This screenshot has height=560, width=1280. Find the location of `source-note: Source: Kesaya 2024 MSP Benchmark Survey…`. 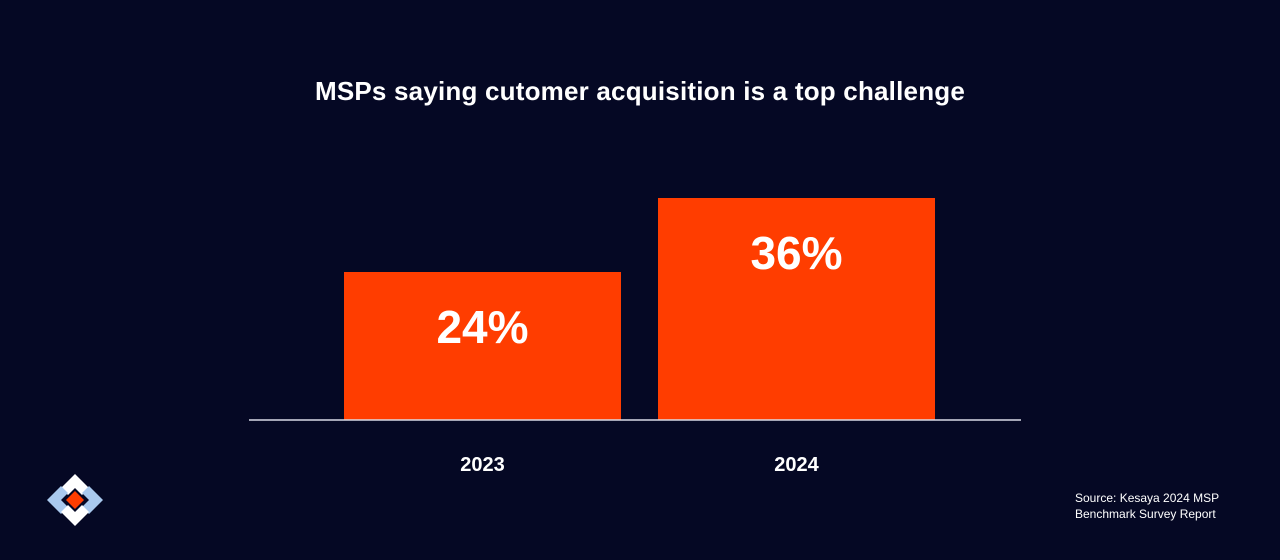

source-note: Source: Kesaya 2024 MSP Benchmark Survey… is located at coordinates (1170, 506).